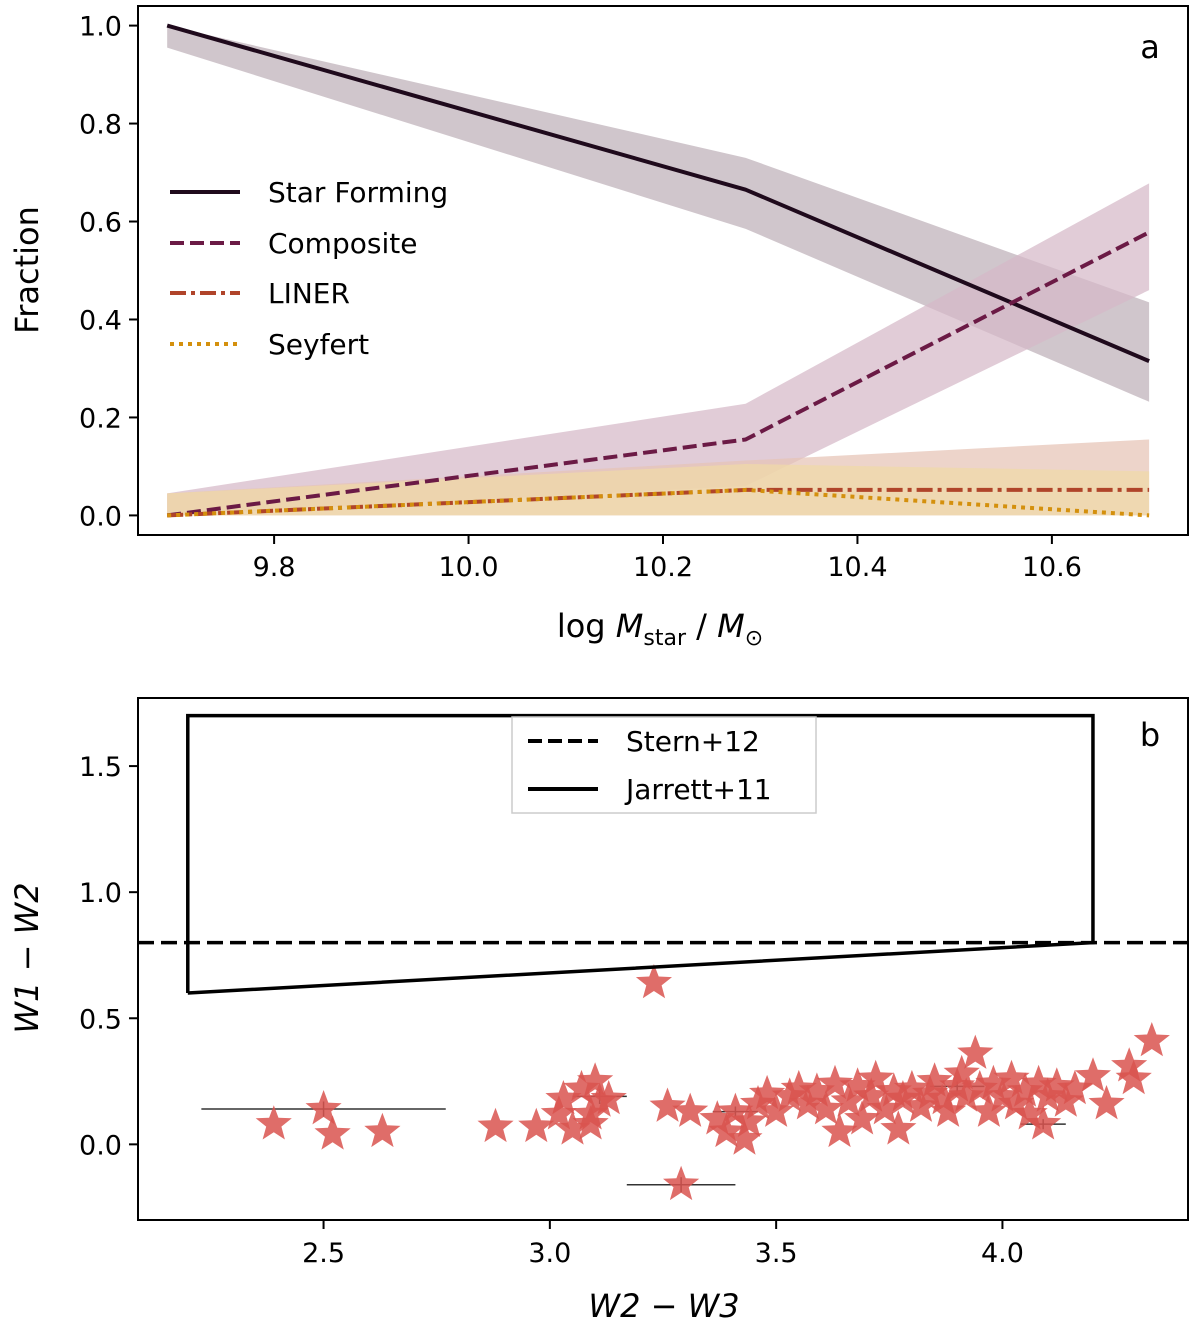 The image size is (1200, 1332). What do you see at coordinates (468, 567) in the screenshot?
I see `a-xtick-label: 10.0` at bounding box center [468, 567].